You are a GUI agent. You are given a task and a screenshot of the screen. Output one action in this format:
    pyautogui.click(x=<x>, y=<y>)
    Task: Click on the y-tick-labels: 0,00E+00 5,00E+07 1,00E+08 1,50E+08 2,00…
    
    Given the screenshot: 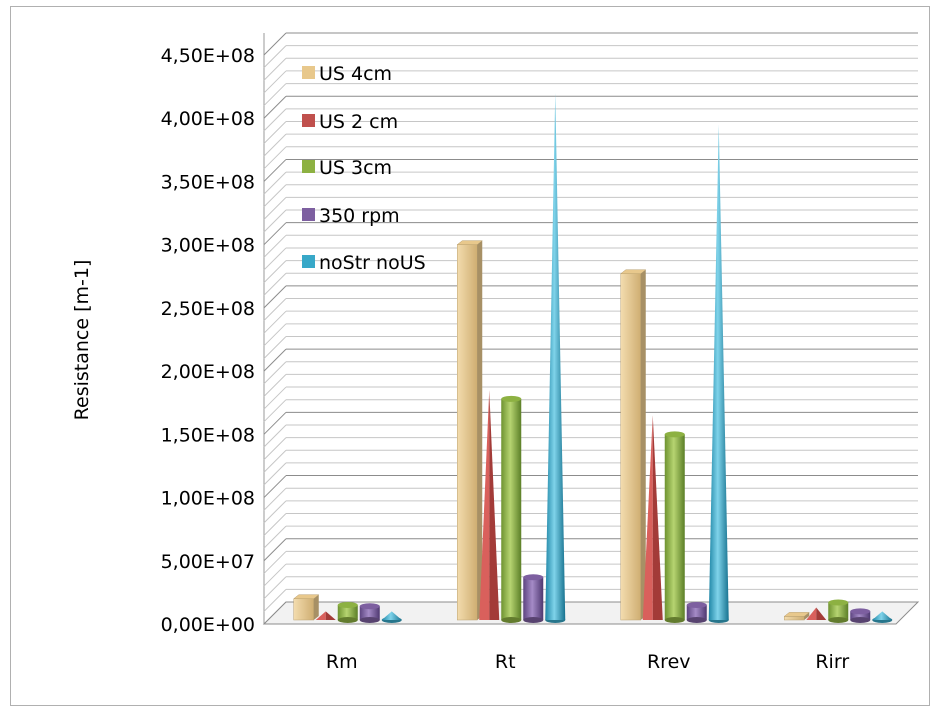 What is the action you would take?
    pyautogui.click(x=208, y=340)
    